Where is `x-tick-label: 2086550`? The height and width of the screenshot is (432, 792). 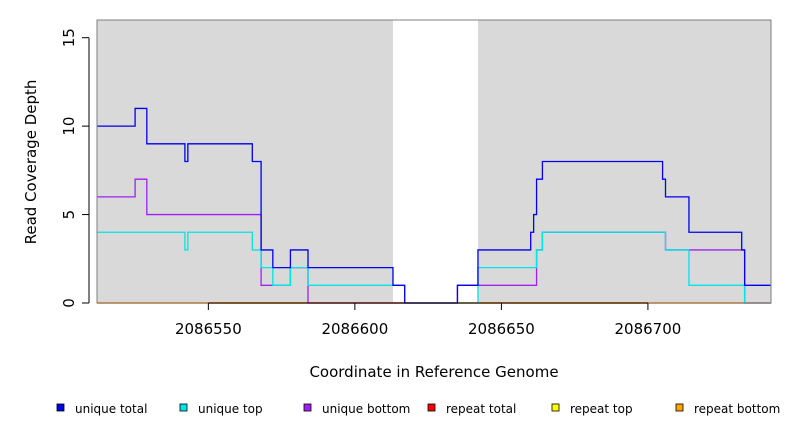 x-tick-label: 2086550 is located at coordinates (208, 329).